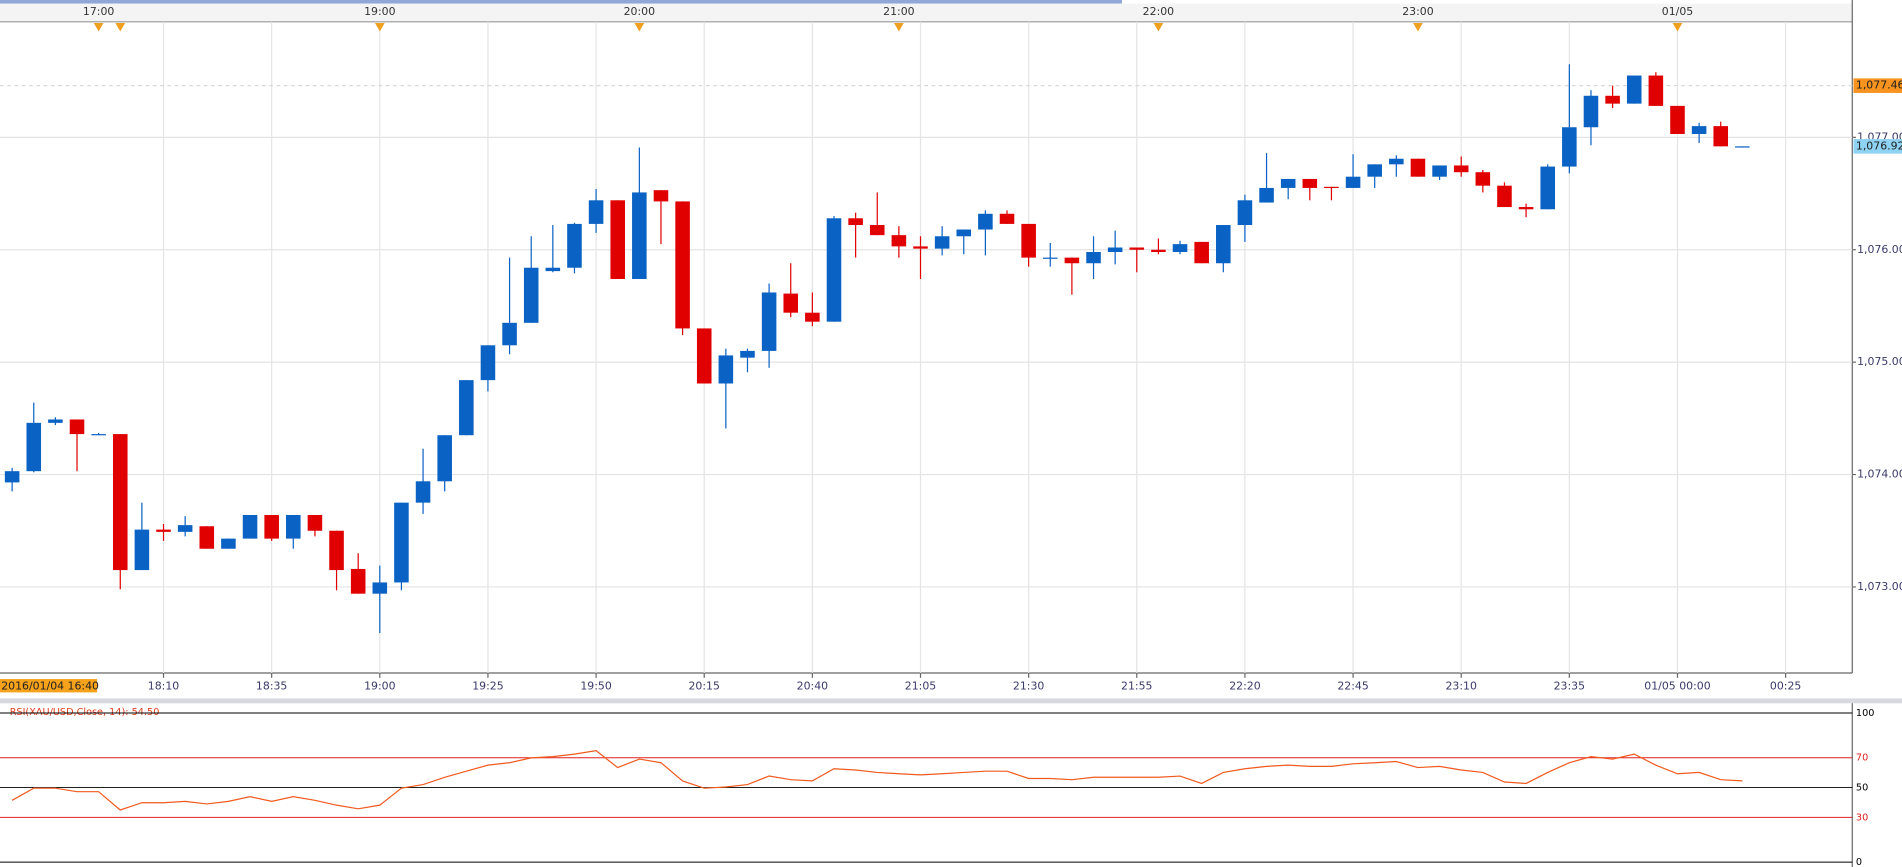 The image size is (1902, 867). I want to click on y-tick-label: 1,076.00, so click(1879, 249).